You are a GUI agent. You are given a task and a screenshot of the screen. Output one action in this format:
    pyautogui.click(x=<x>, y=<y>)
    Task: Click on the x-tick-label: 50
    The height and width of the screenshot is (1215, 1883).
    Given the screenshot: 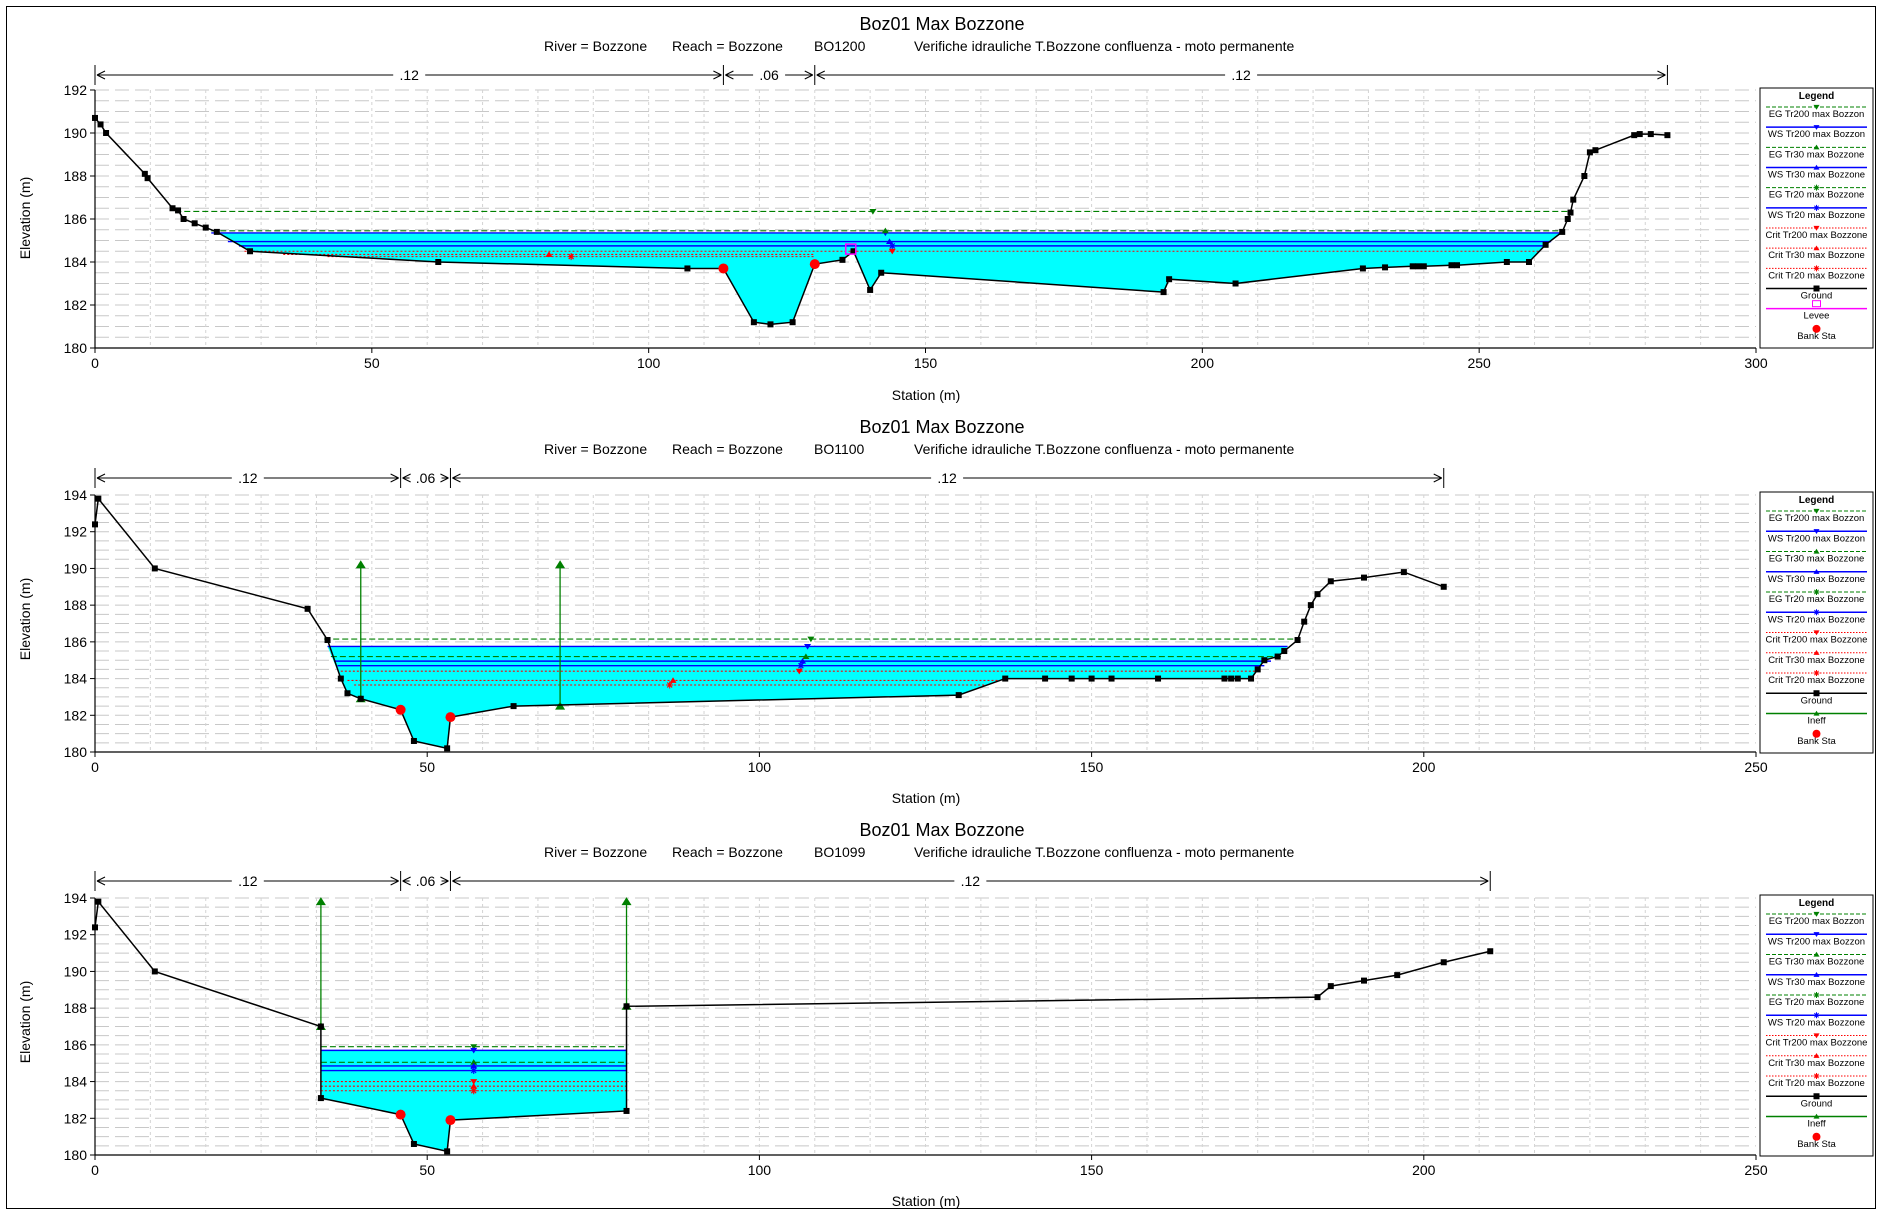 What is the action you would take?
    pyautogui.click(x=427, y=767)
    